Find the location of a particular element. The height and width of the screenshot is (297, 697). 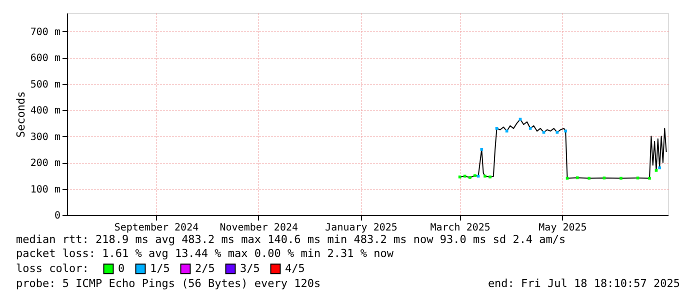

y-tick-label: 700 m is located at coordinates (45, 32).